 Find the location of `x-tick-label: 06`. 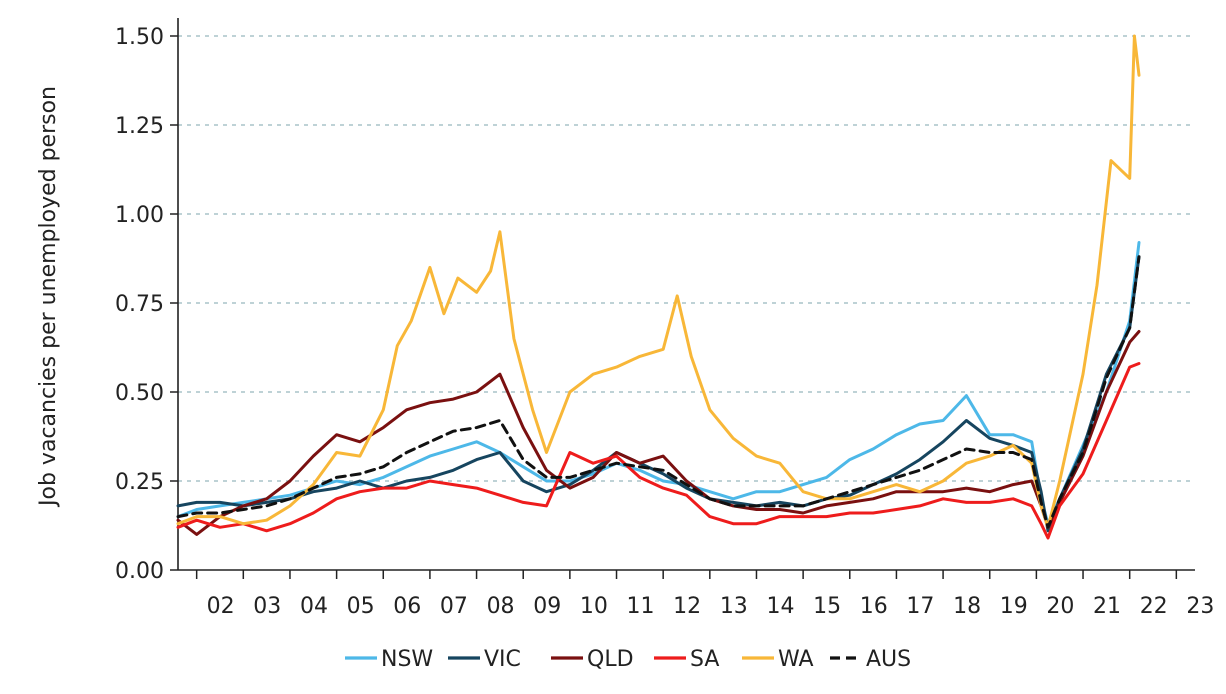

x-tick-label: 06 is located at coordinates (407, 606).